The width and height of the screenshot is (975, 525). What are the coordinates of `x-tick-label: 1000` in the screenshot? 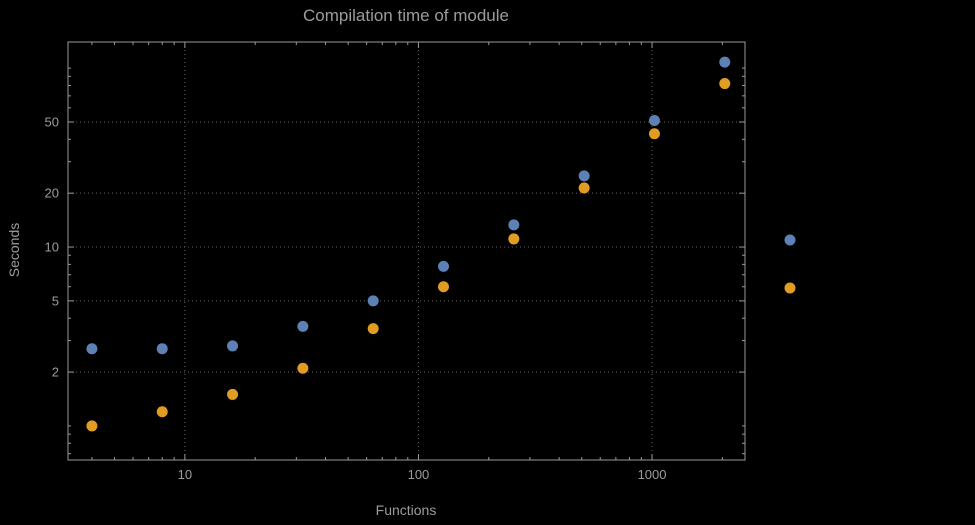 It's located at (652, 474).